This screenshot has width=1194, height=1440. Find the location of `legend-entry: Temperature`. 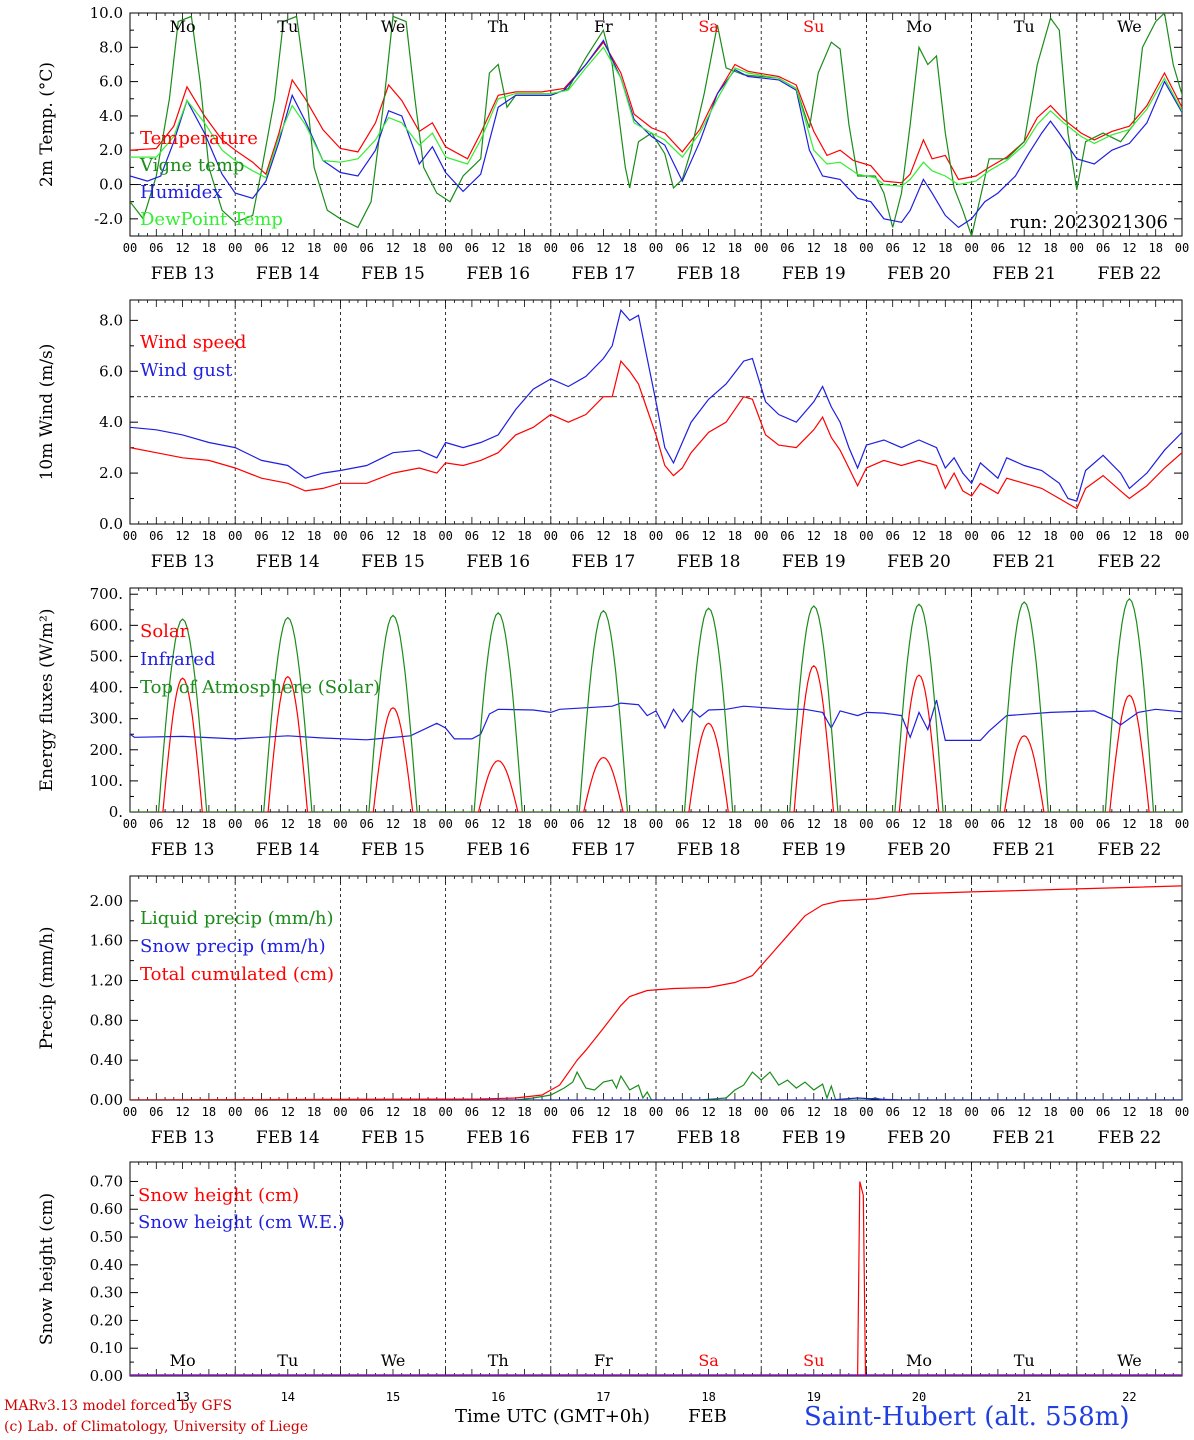

legend-entry: Temperature is located at coordinates (199, 138).